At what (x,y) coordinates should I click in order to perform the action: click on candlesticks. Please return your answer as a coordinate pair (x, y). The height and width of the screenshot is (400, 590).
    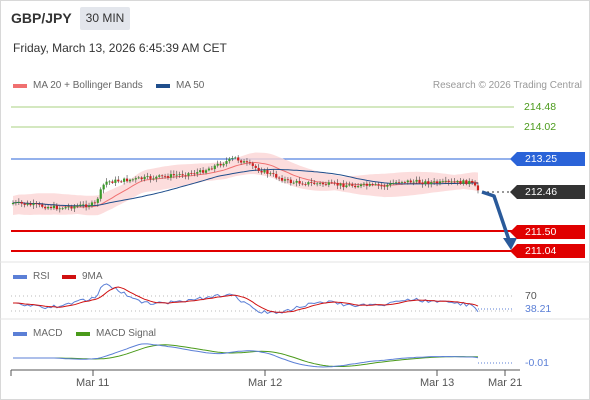
    Looking at the image, I should click on (245, 184).